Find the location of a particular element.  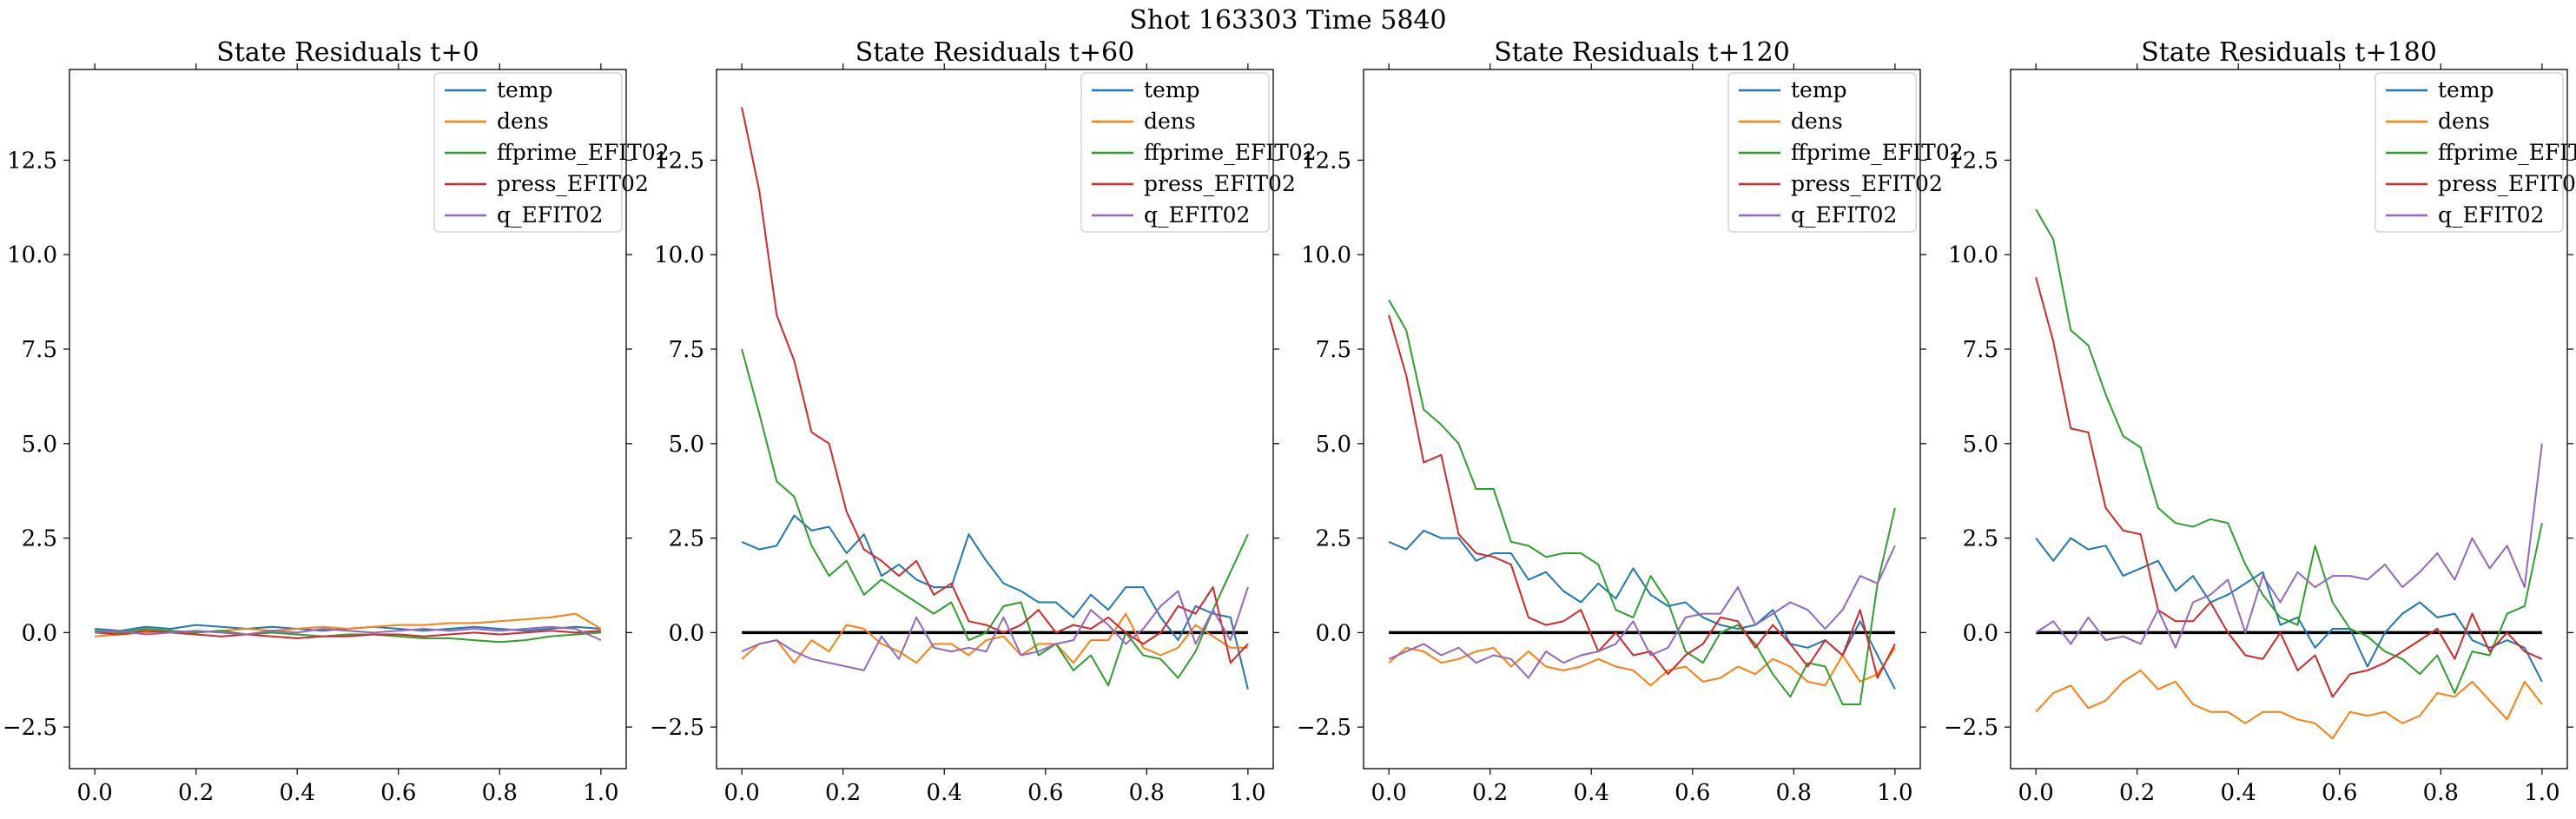

subplot-title: State Residuals t+180 is located at coordinates (2289, 52).